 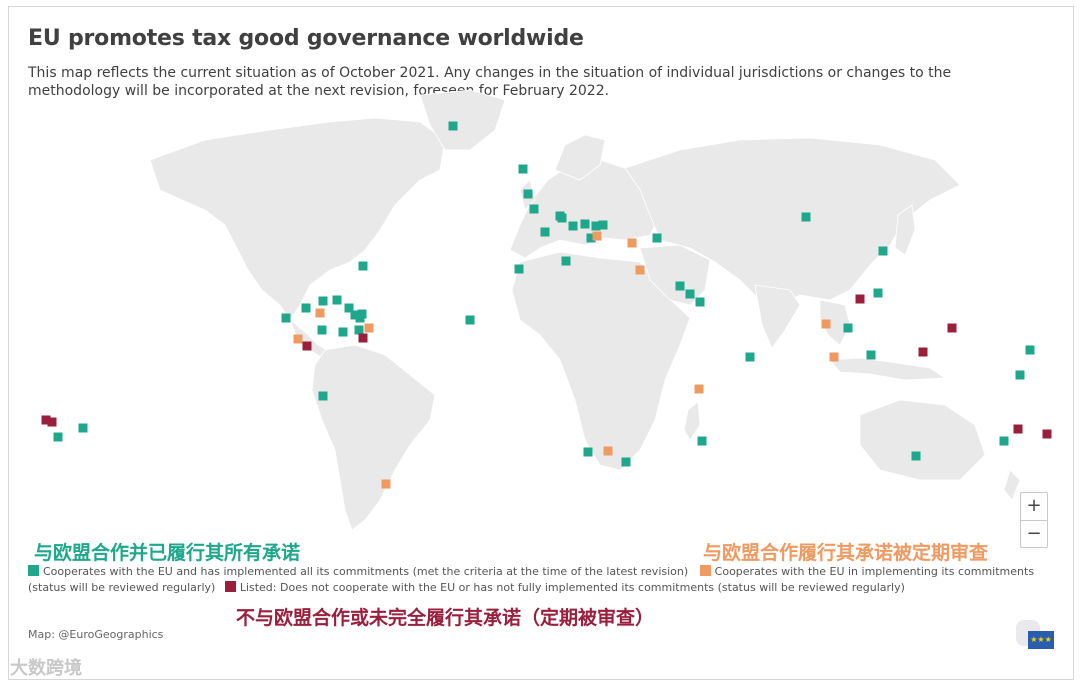 I want to click on land-se-asia, so click(x=835, y=322).